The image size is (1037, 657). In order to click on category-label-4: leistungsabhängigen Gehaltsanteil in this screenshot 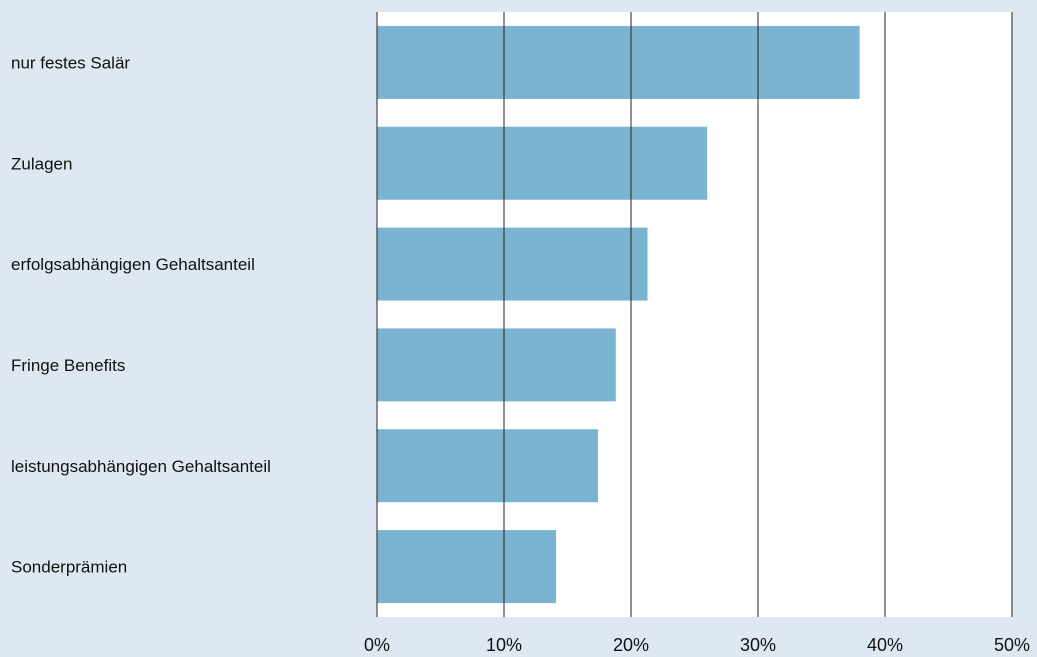, I will do `click(141, 466)`.